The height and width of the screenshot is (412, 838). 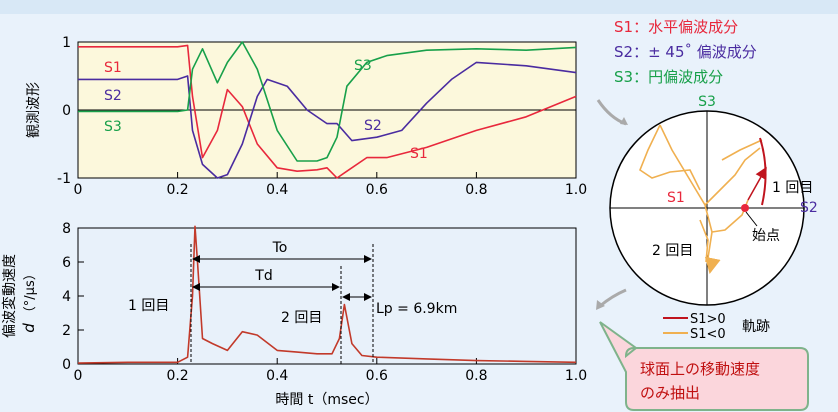 What do you see at coordinates (148, 306) in the screenshot?
I see `first-event-label: 1 回目` at bounding box center [148, 306].